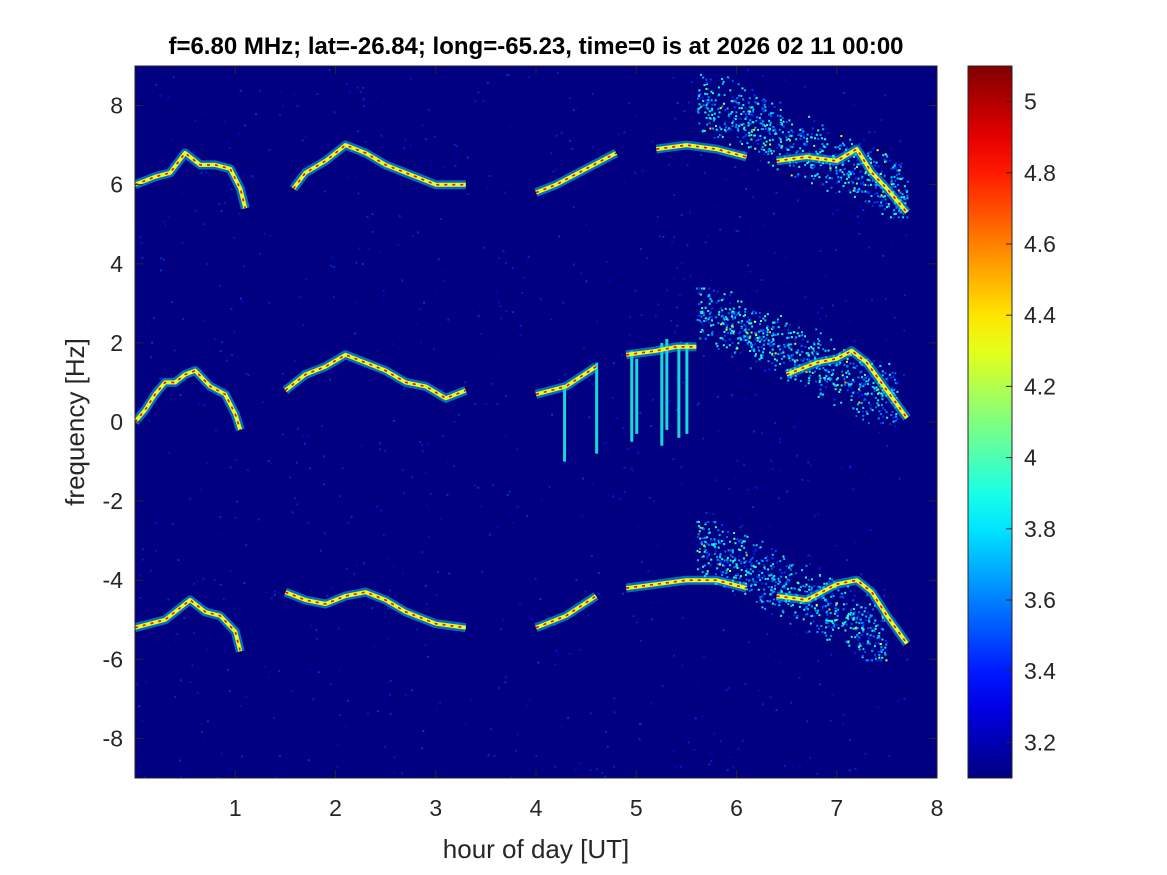 The width and height of the screenshot is (1167, 875). Describe the element at coordinates (335, 808) in the screenshot. I see `x-tick-label: 2` at that location.